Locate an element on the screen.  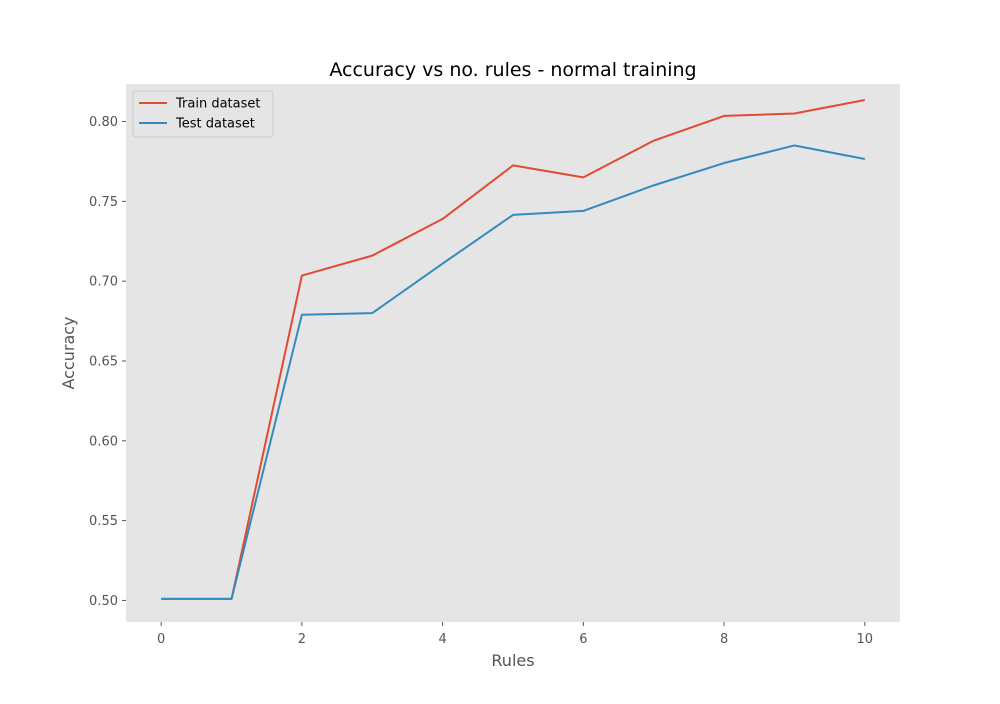
x-tick-label: 0 is located at coordinates (161, 639).